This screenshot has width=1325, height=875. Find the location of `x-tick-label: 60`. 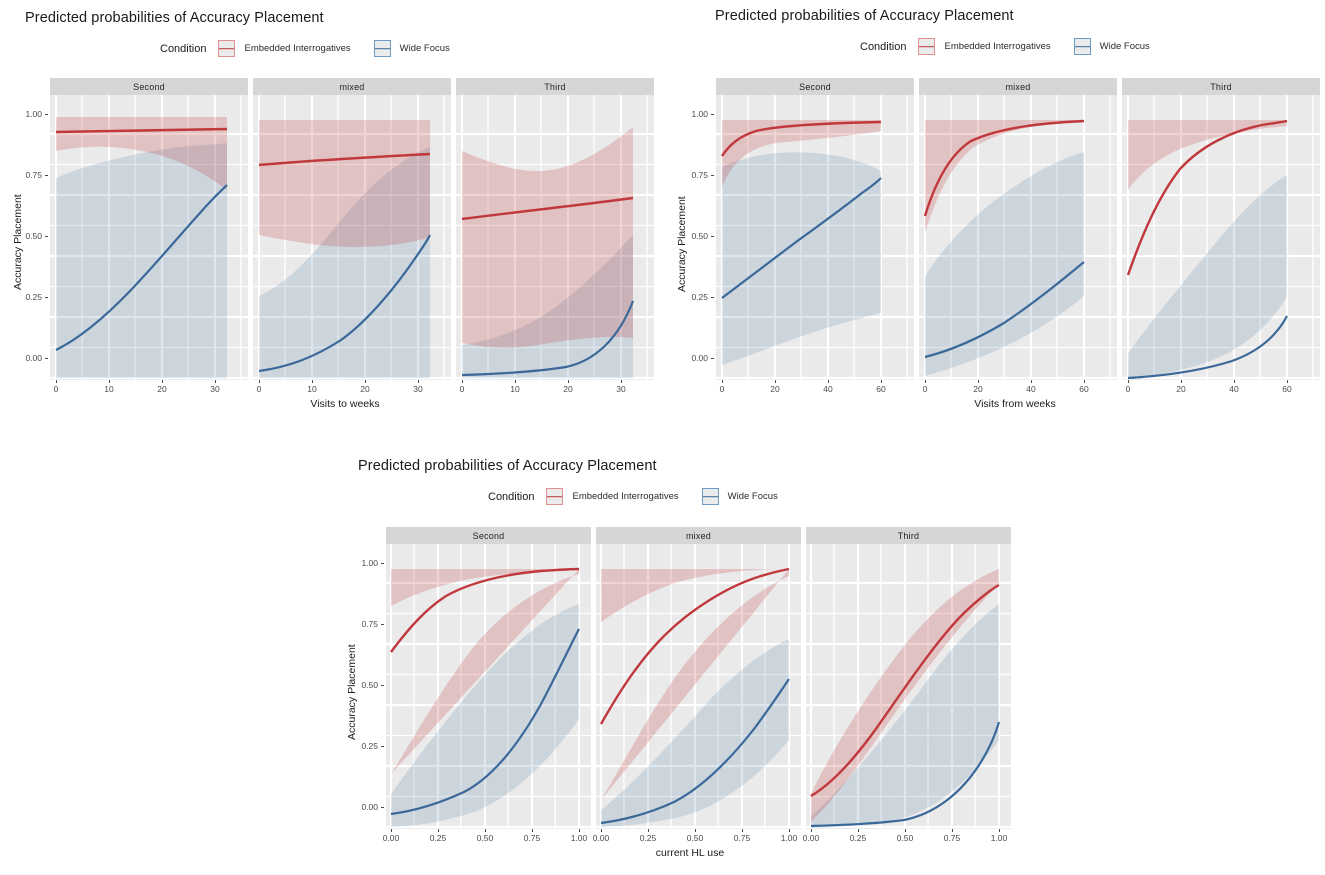

x-tick-label: 60 is located at coordinates (1084, 389).